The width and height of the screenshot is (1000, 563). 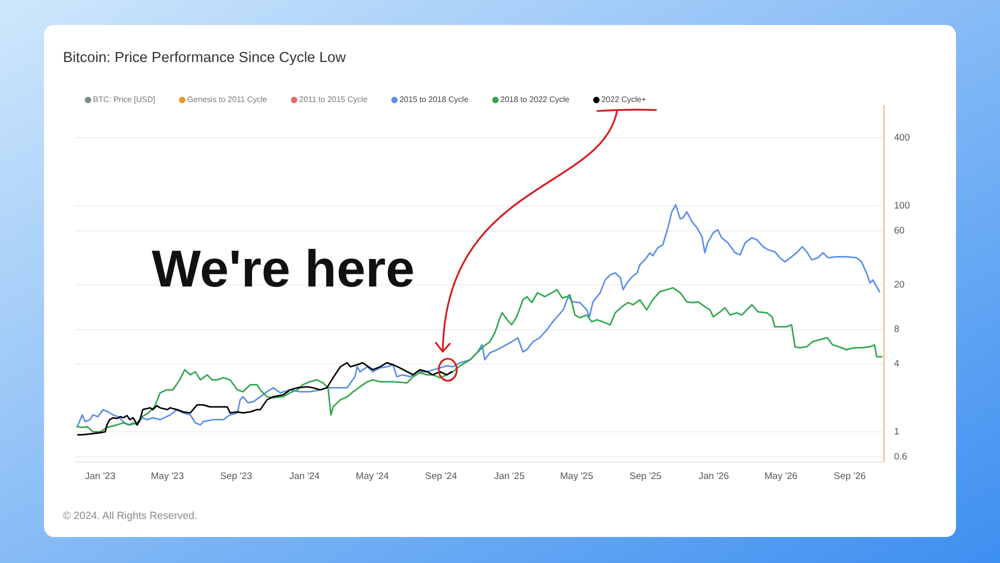 What do you see at coordinates (899, 284) in the screenshot?
I see `y-tick-label: 20` at bounding box center [899, 284].